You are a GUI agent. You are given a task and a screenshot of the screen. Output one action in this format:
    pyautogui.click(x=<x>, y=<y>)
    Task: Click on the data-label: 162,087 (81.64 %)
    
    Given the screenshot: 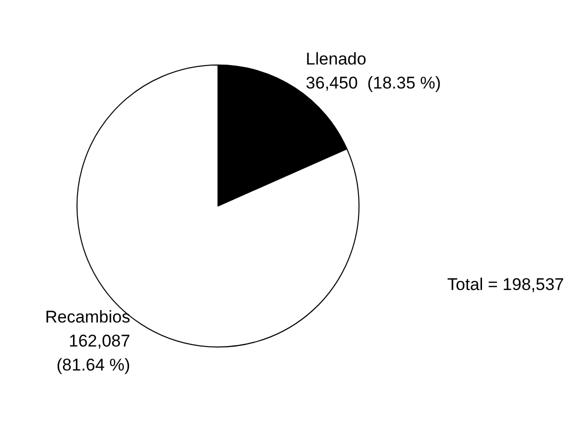 What is the action you would take?
    pyautogui.click(x=93, y=352)
    